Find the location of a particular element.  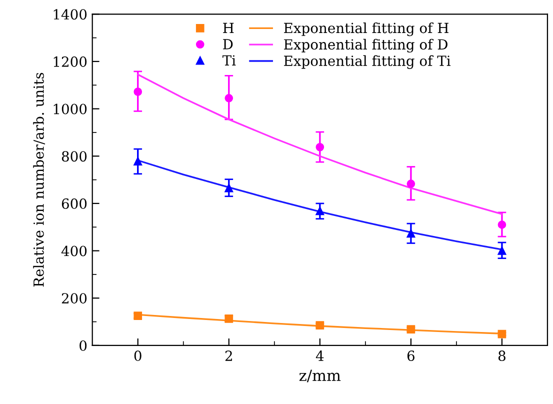

y-tick-label: 400 is located at coordinates (74, 251).